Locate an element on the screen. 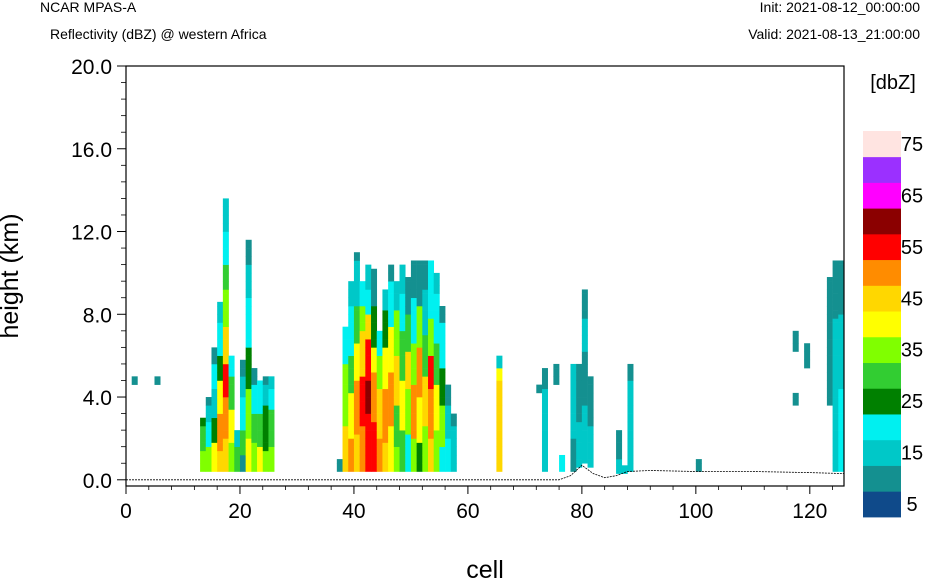 Image resolution: width=925 pixels, height=580 pixels. field-description: Reflectivity (dBZ) @ western Africa is located at coordinates (158, 34).